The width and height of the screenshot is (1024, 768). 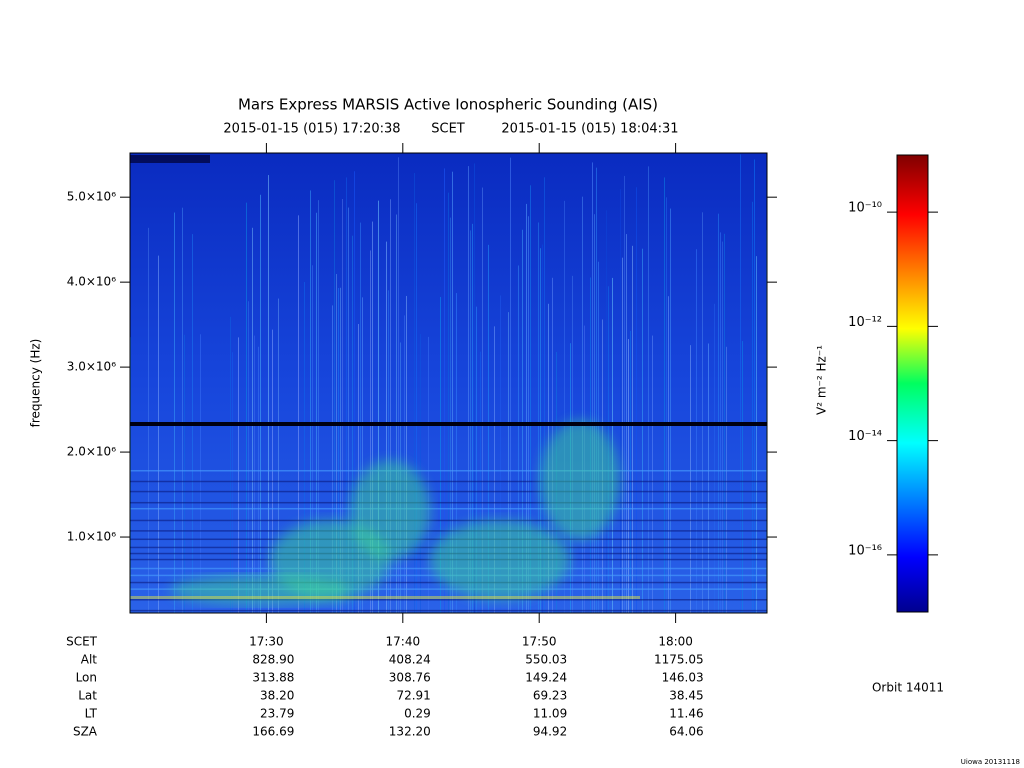 What do you see at coordinates (91, 367) in the screenshot?
I see `y-tick-label: 3.0×10⁶` at bounding box center [91, 367].